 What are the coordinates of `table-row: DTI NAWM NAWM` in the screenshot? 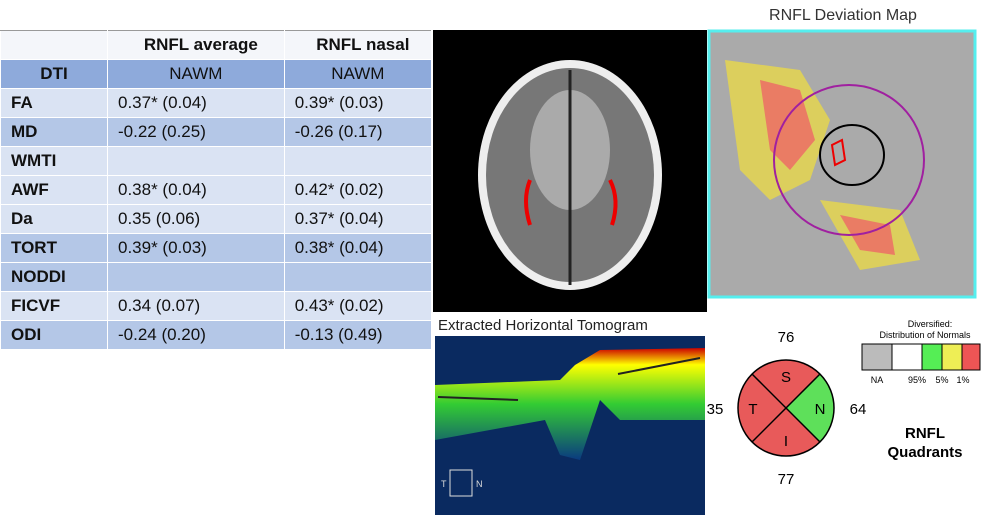 It's located at (216, 74).